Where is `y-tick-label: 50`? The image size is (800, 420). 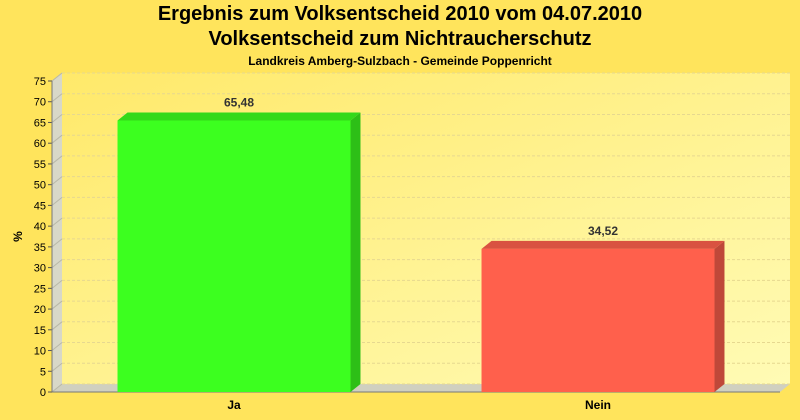
y-tick-label: 50 is located at coordinates (40, 186).